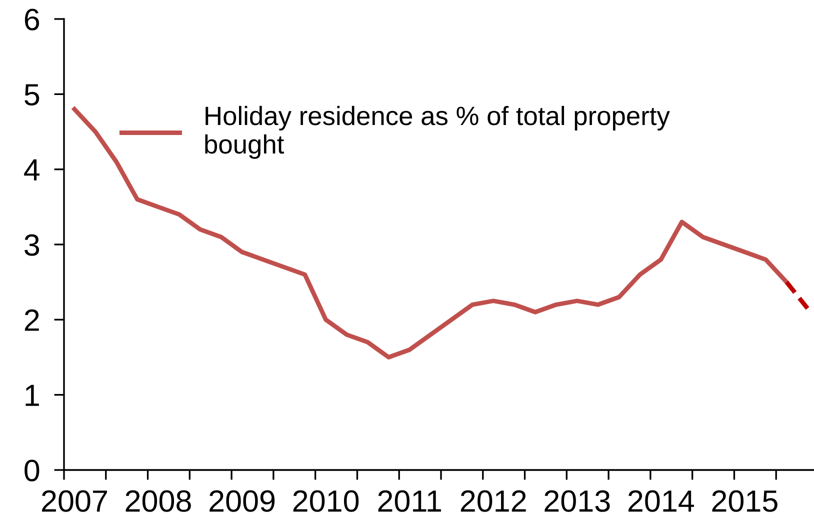 This screenshot has height=529, width=814. Describe the element at coordinates (32, 395) in the screenshot. I see `y-tick-label: 1` at that location.